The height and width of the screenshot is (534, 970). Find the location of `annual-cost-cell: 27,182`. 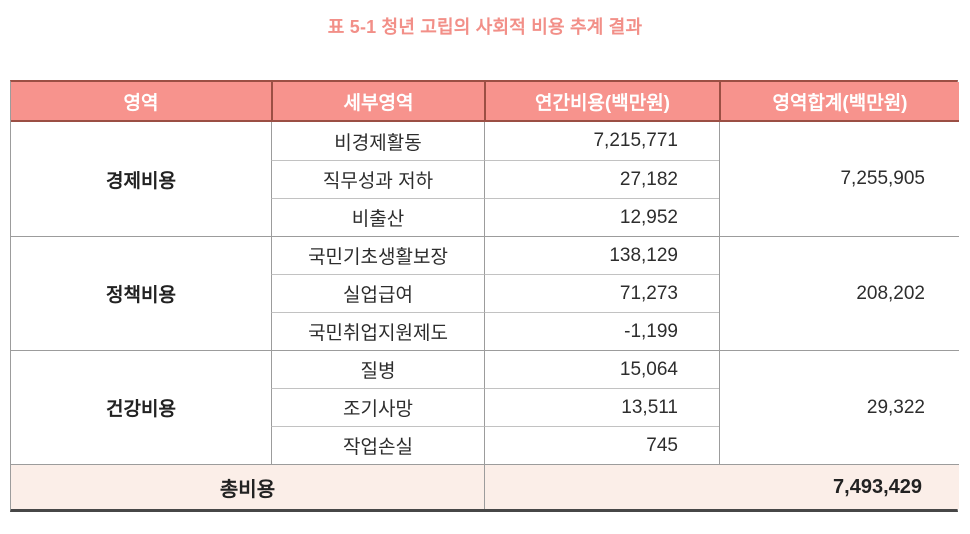

annual-cost-cell: 27,182 is located at coordinates (601, 179).